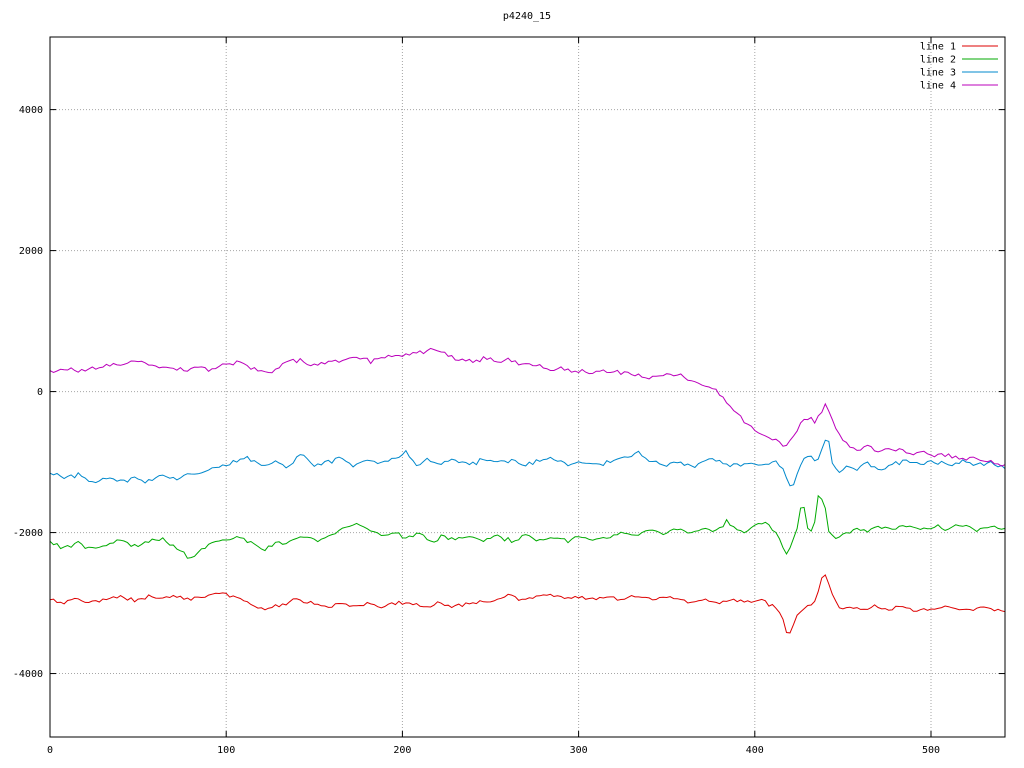  What do you see at coordinates (938, 86) in the screenshot?
I see `legend-label-line-4: line 4` at bounding box center [938, 86].